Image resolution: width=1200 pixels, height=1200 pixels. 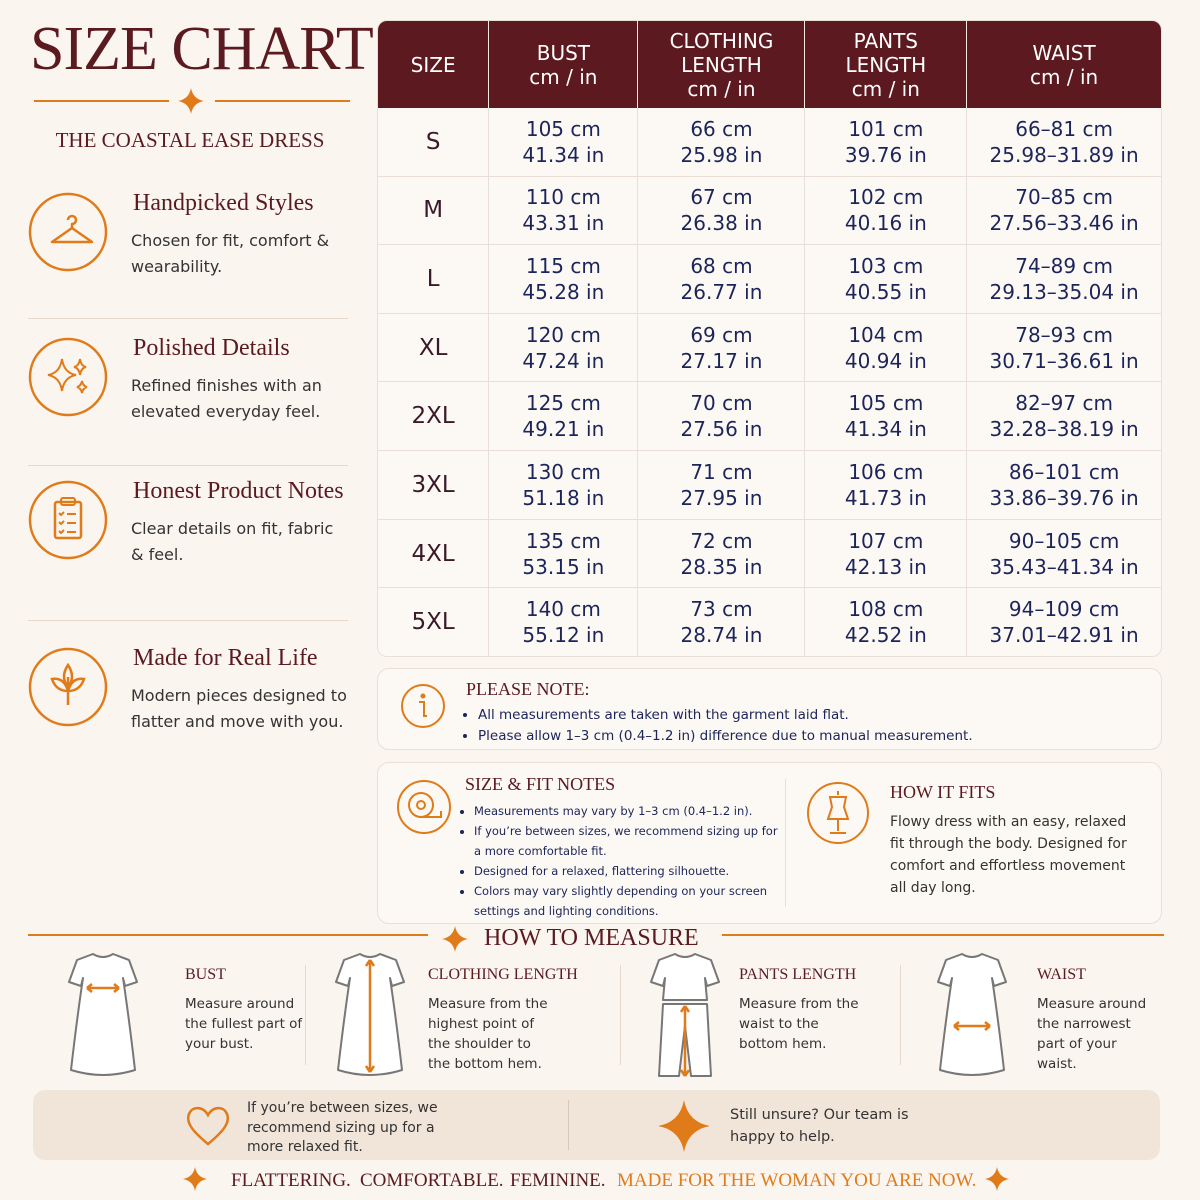 I want to click on inch-value: 47.24 in, so click(x=563, y=360).